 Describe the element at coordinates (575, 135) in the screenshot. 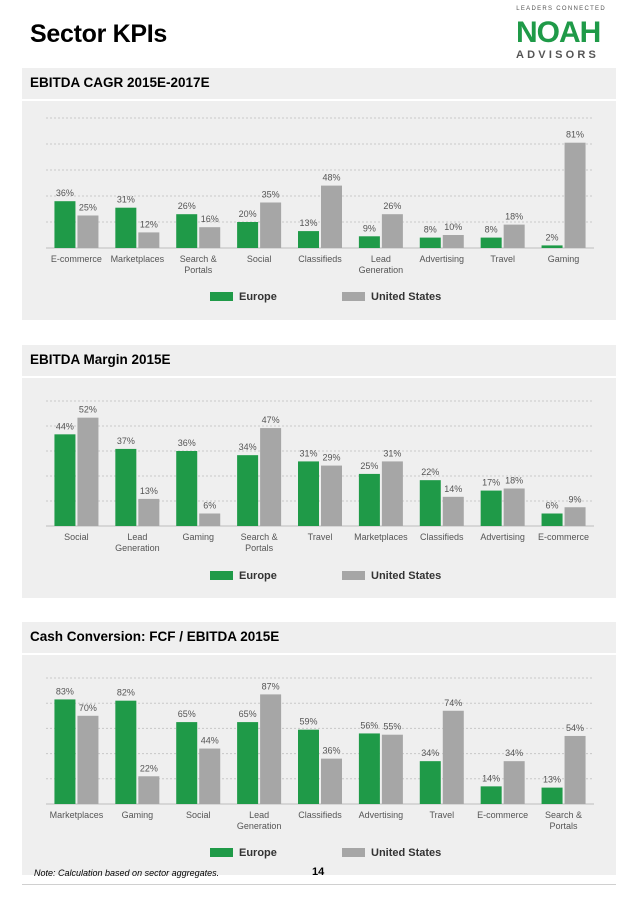

I see `data-label: 81%` at that location.